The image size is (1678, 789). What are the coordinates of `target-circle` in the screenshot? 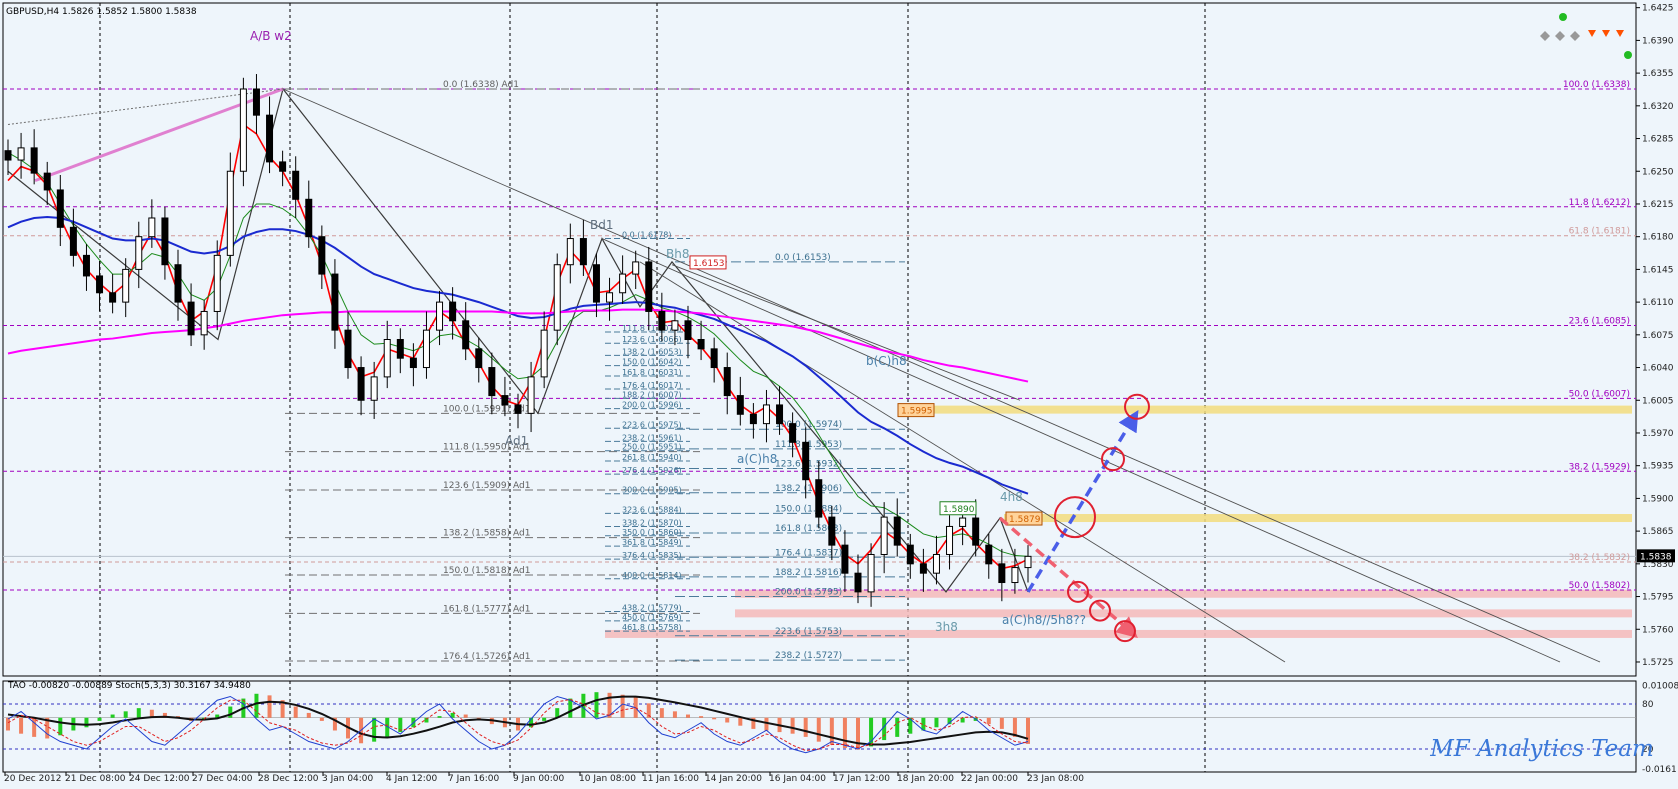 It's located at (1075, 517).